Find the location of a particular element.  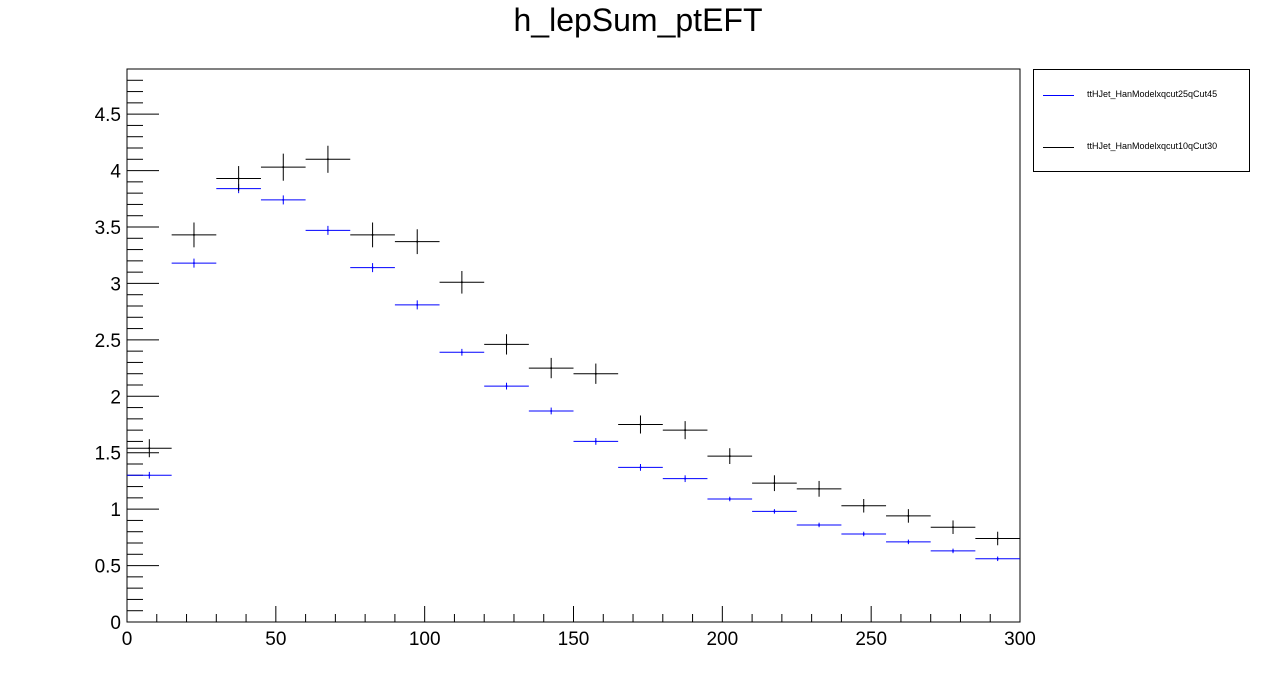

legend-label-0: ttHJet_HanModelxqcut25qCut45 is located at coordinates (1152, 94).